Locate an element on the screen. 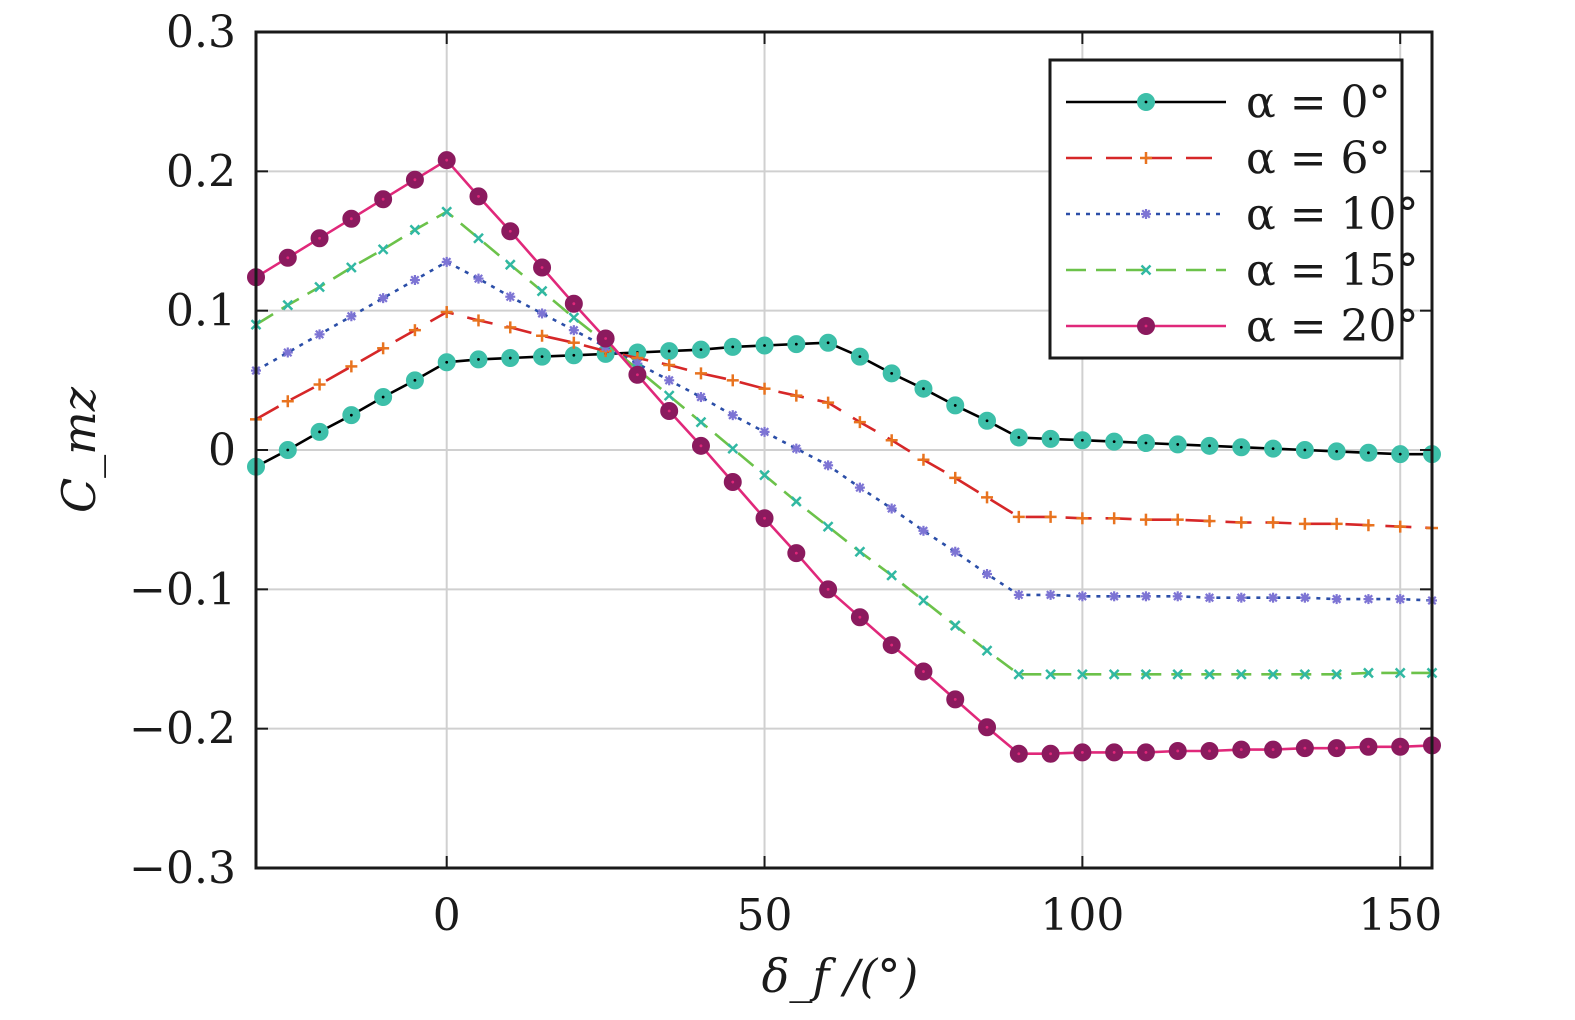 The height and width of the screenshot is (1020, 1575). legend-item: α = 20° is located at coordinates (1242, 326).